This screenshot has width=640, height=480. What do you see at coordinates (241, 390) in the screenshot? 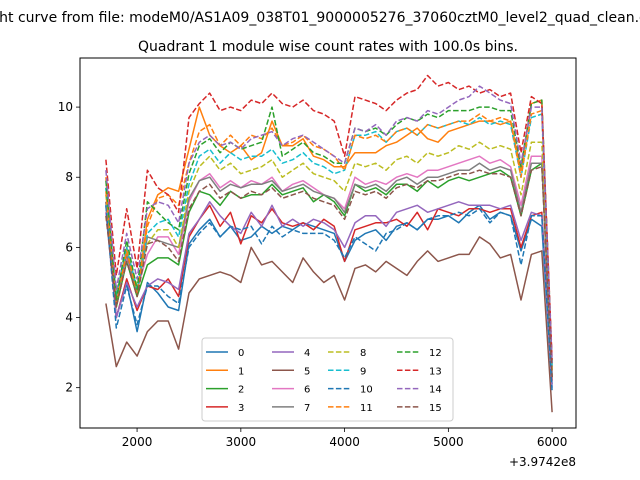
I see `legend-label-2: 2` at bounding box center [241, 390].